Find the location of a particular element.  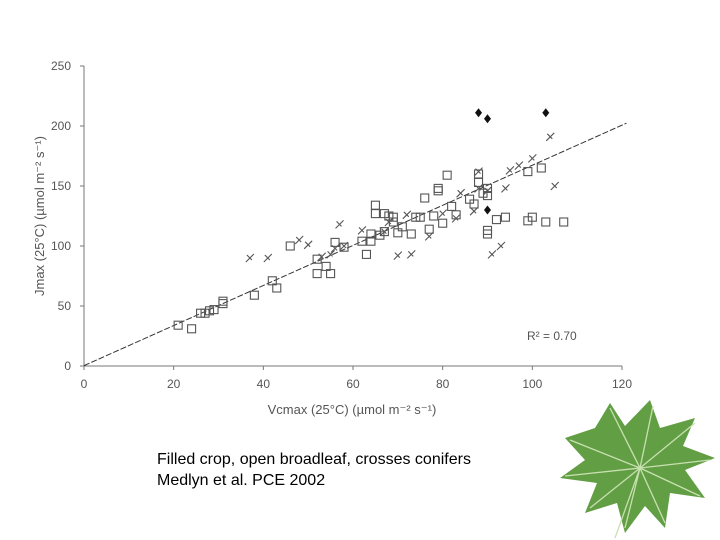

y-tick-label: 50 is located at coordinates (65, 306).